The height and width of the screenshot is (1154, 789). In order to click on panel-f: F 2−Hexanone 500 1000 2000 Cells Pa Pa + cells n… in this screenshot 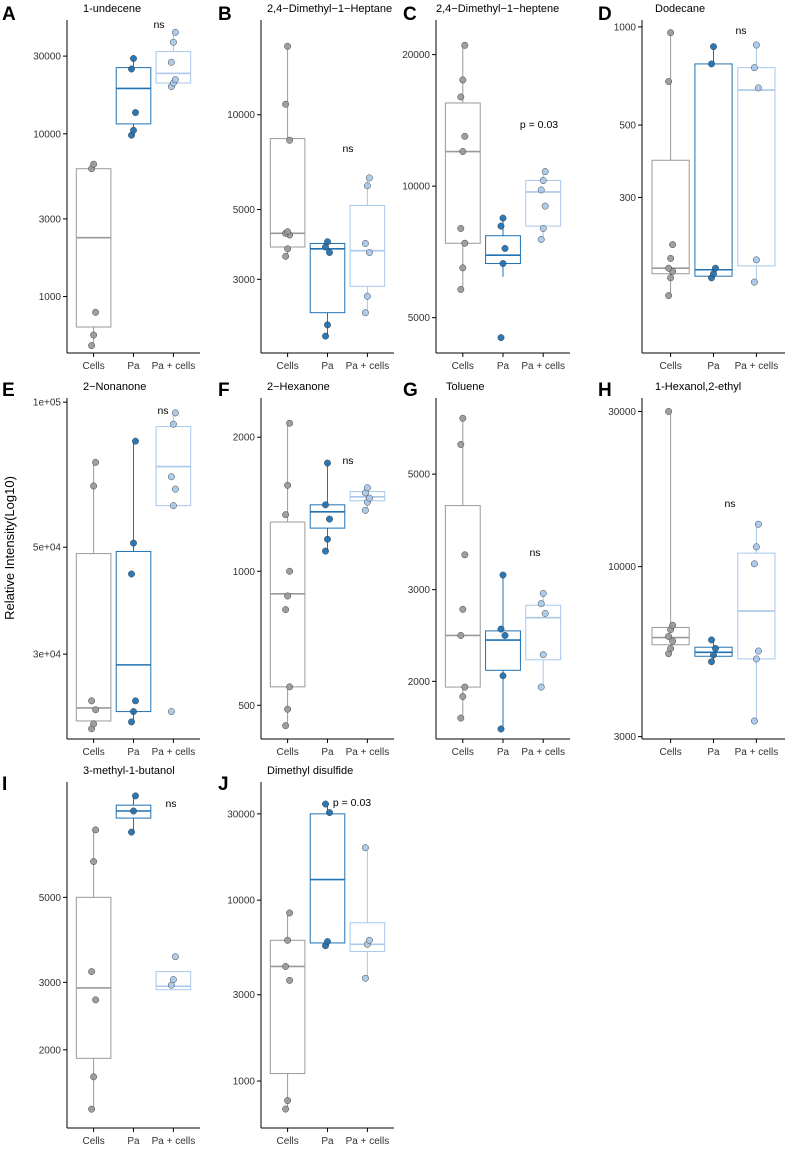, I will do `click(306, 569)`.